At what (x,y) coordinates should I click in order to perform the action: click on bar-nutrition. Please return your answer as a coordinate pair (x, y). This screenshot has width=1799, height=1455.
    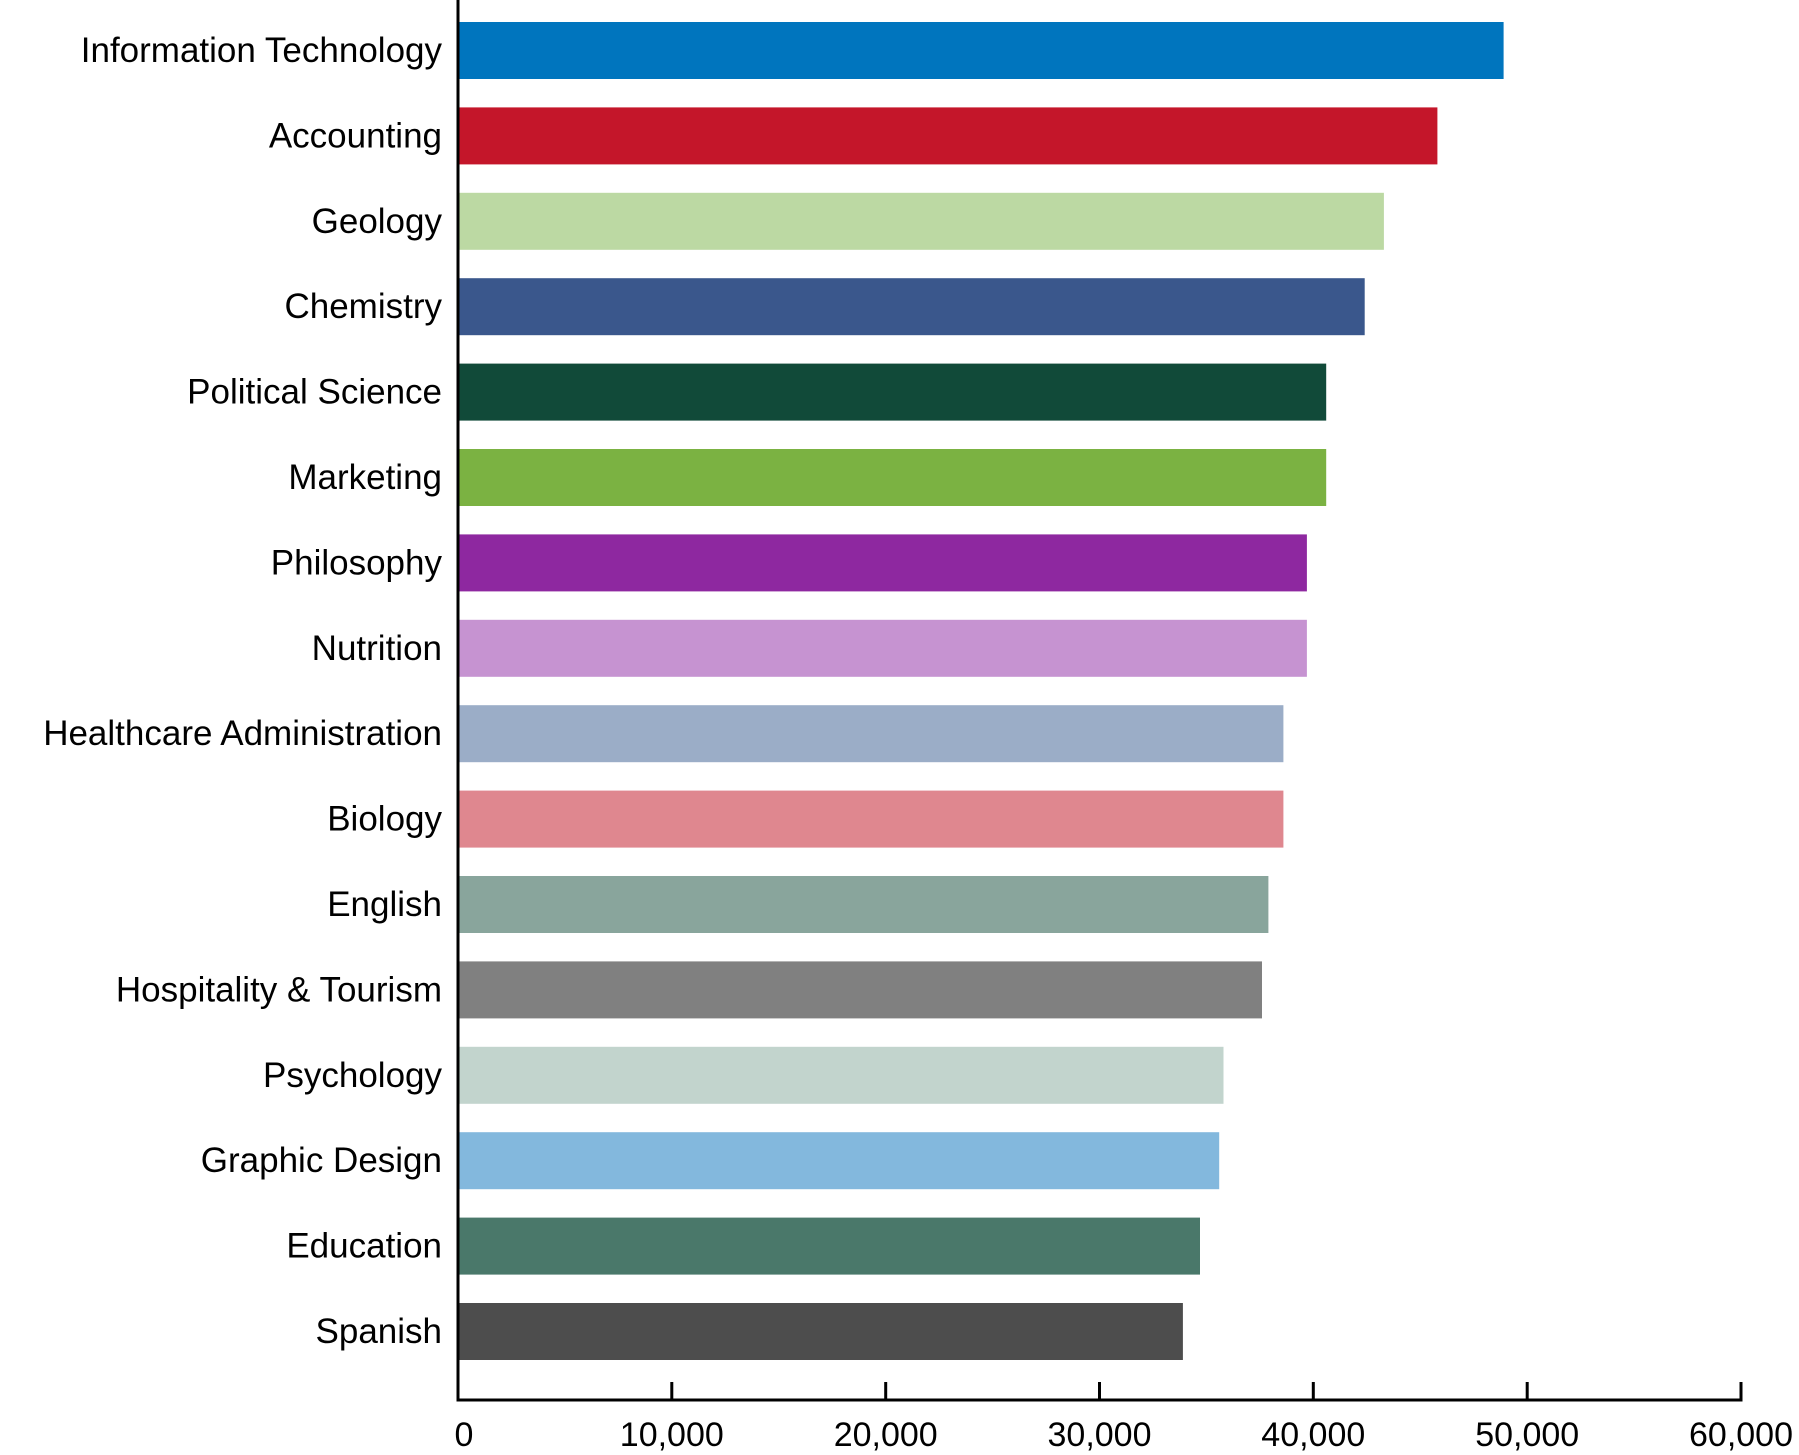
    Looking at the image, I should click on (882, 648).